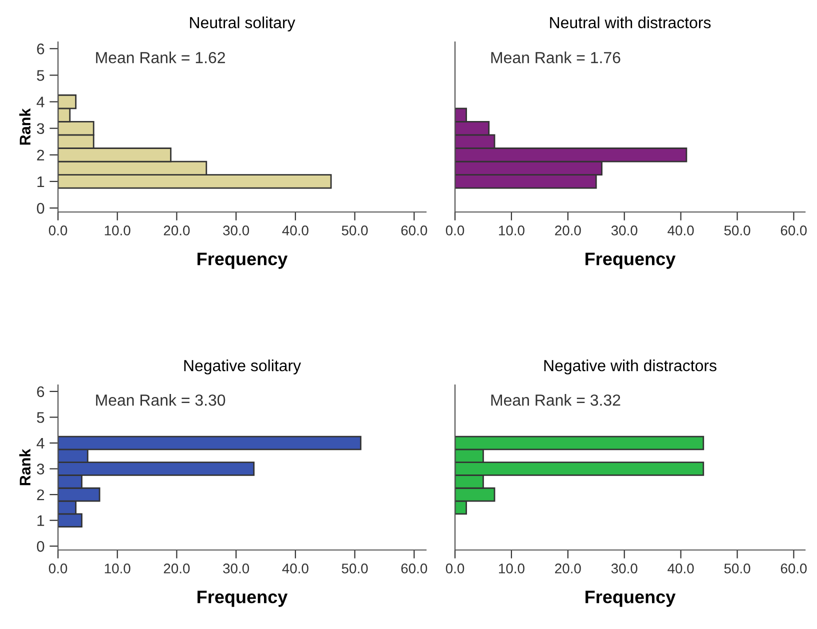 The height and width of the screenshot is (629, 817). Describe the element at coordinates (243, 367) in the screenshot. I see `chart-title: Negative solitary` at that location.